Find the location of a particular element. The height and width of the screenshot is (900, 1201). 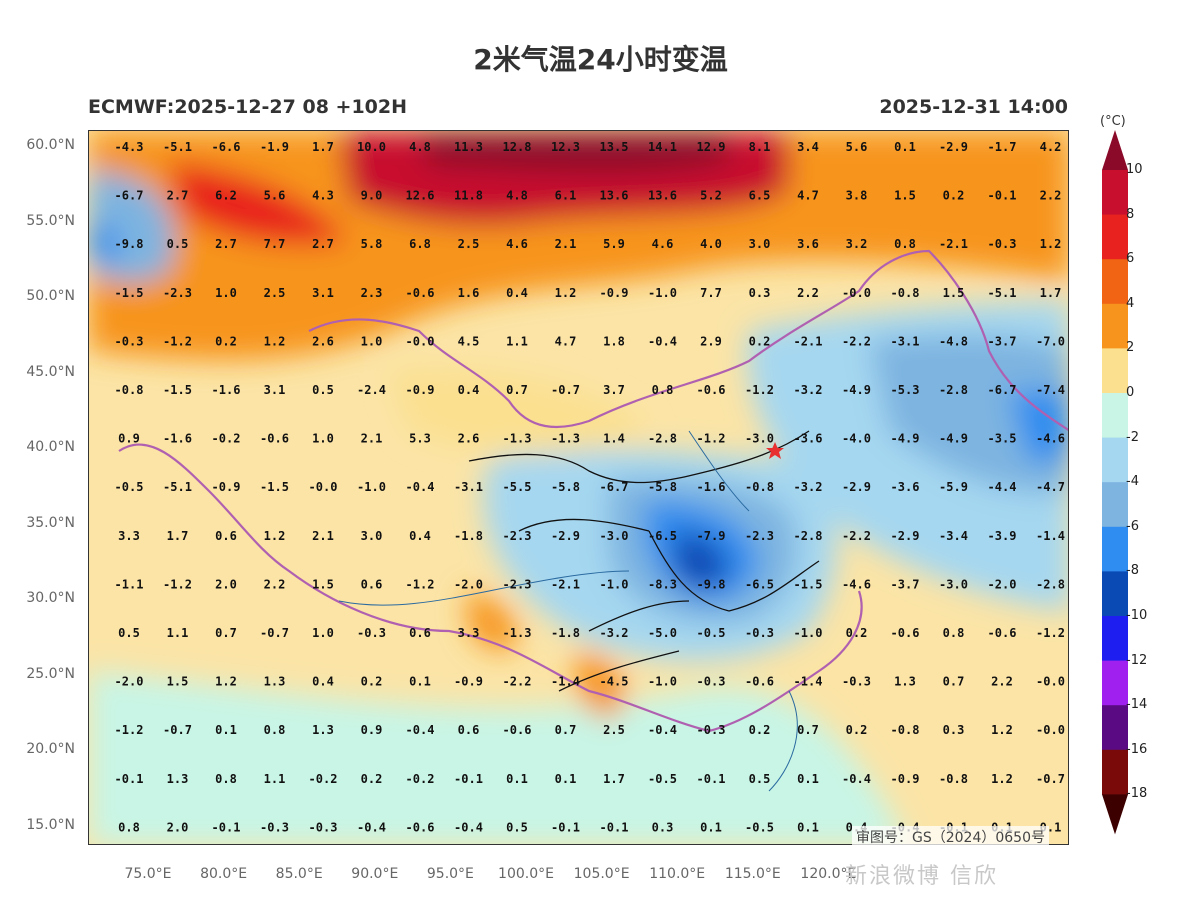

colorbar-level-label: 10 is located at coordinates (1134, 169).